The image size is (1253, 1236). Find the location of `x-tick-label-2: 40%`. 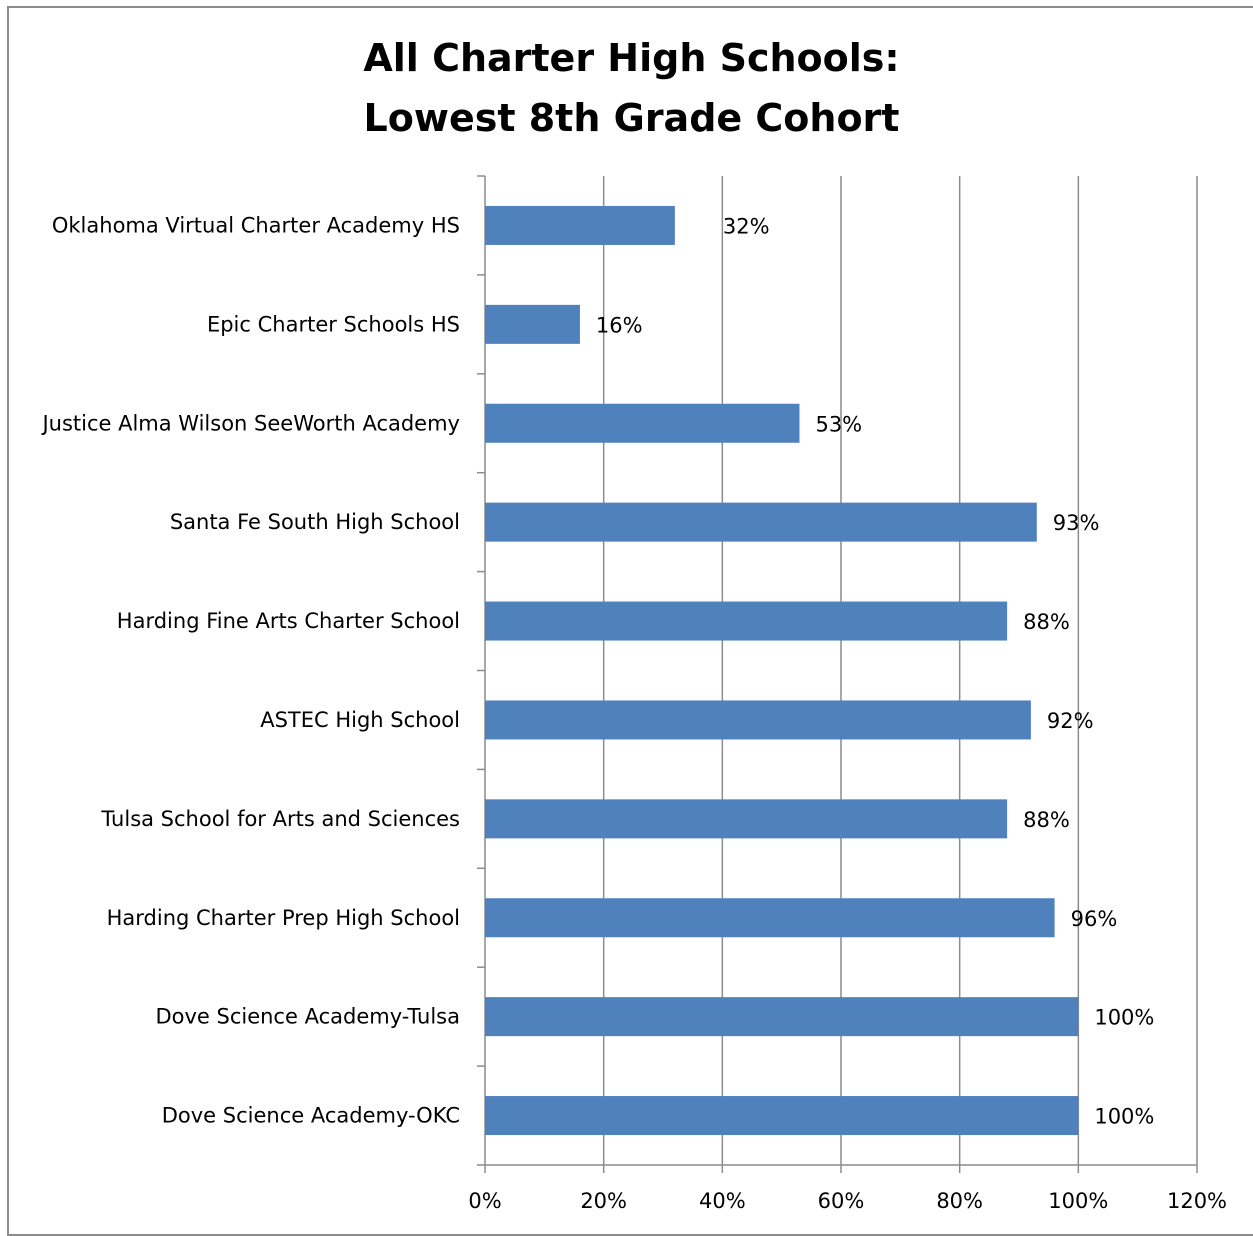

x-tick-label-2: 40% is located at coordinates (722, 1201).